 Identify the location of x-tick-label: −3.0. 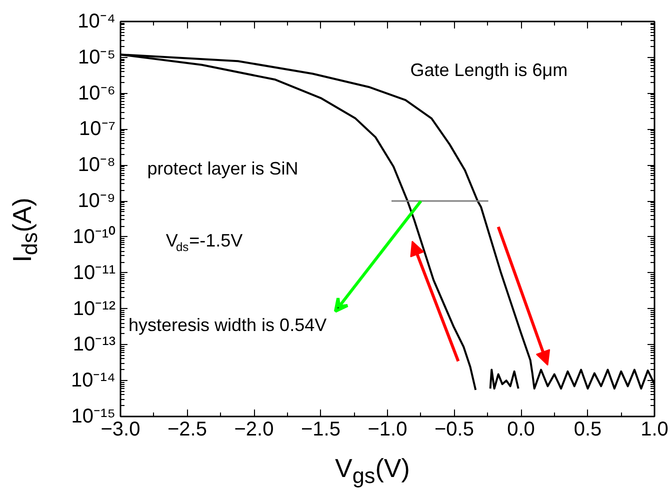
(120, 429).